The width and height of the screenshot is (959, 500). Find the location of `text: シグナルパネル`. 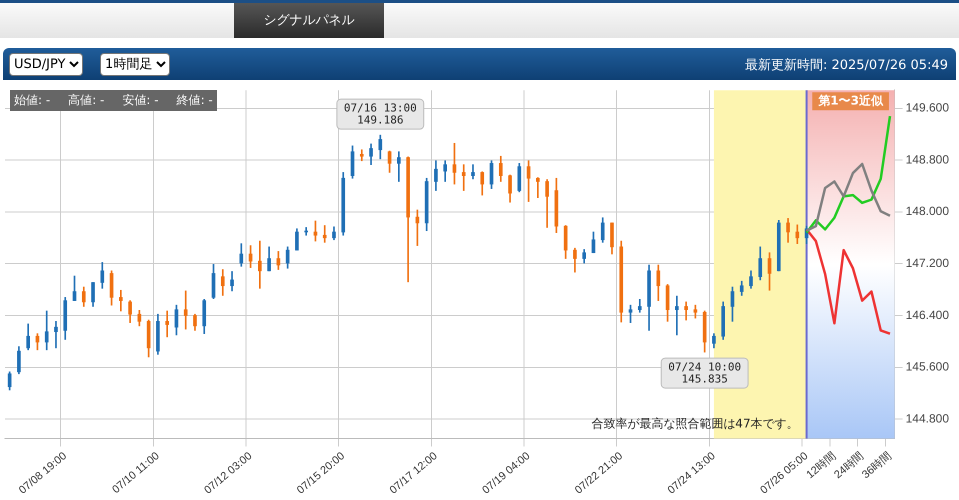

text: シグナルパネル is located at coordinates (309, 20).